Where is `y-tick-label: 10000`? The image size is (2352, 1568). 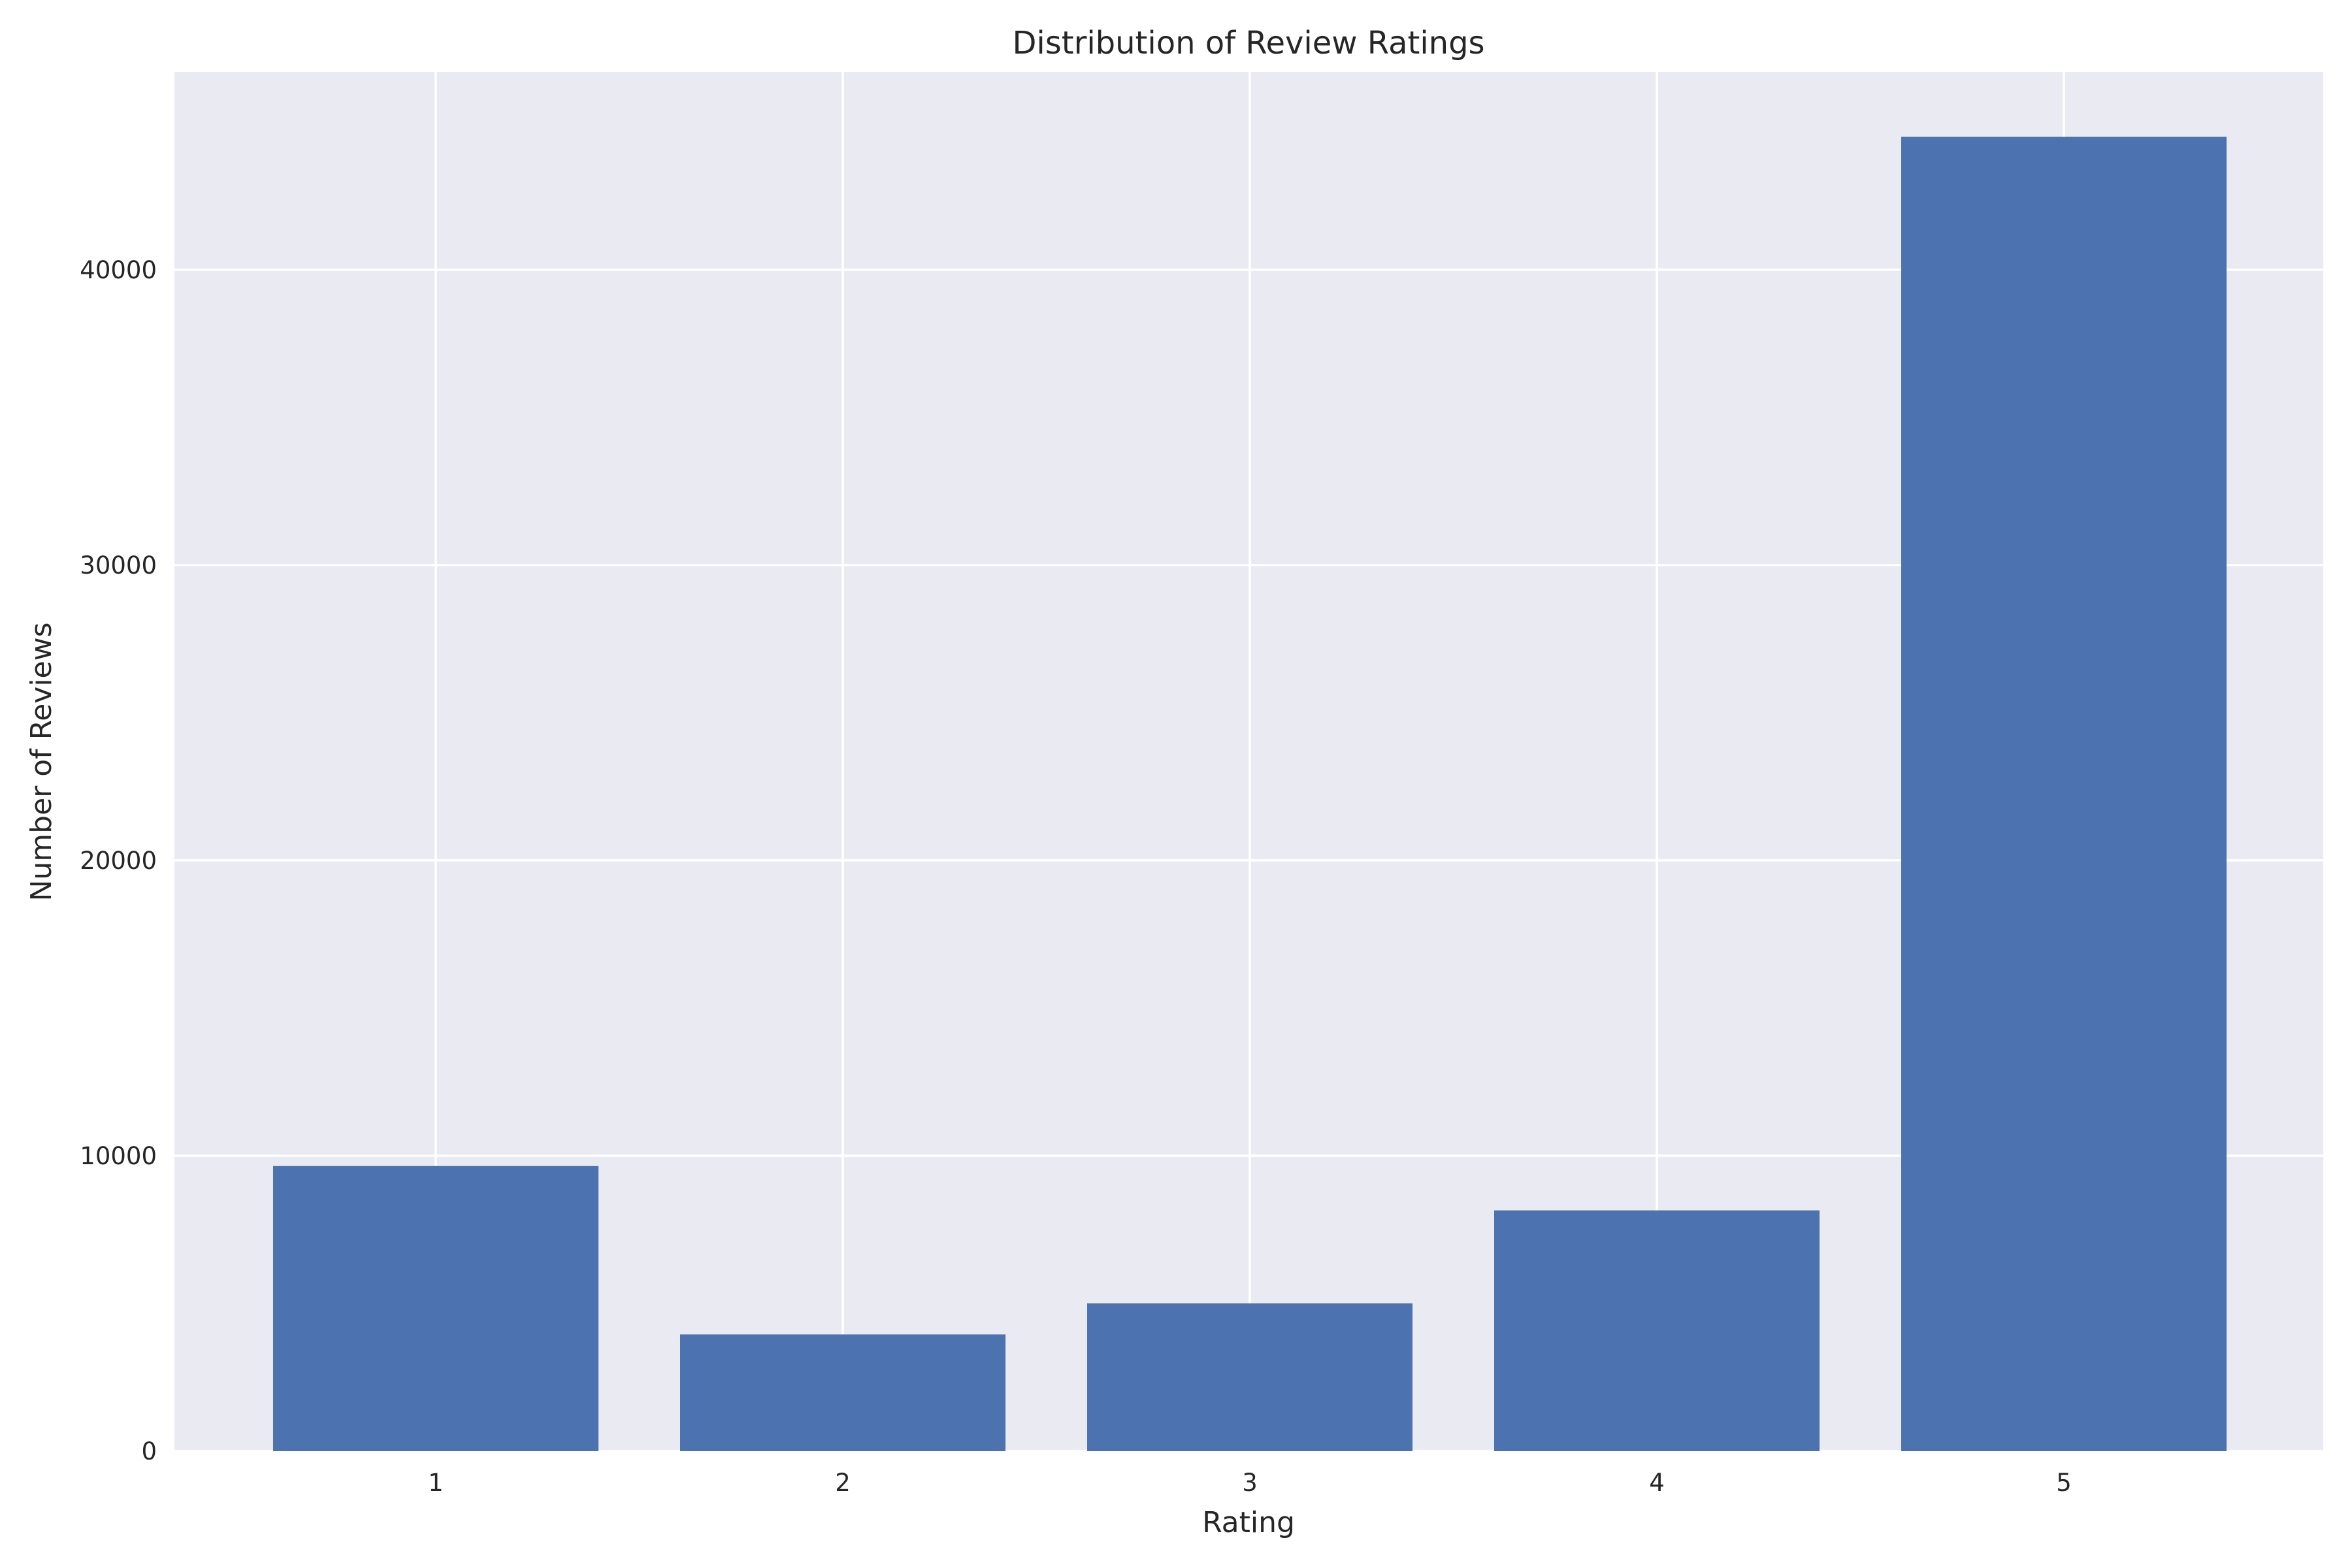
y-tick-label: 10000 is located at coordinates (118, 1156).